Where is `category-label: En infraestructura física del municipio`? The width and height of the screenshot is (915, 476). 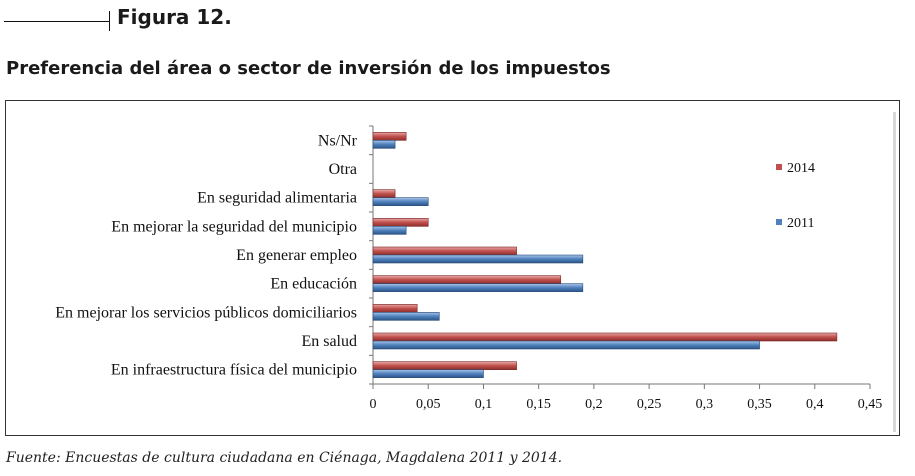
category-label: En infraestructura física del municipio is located at coordinates (234, 370).